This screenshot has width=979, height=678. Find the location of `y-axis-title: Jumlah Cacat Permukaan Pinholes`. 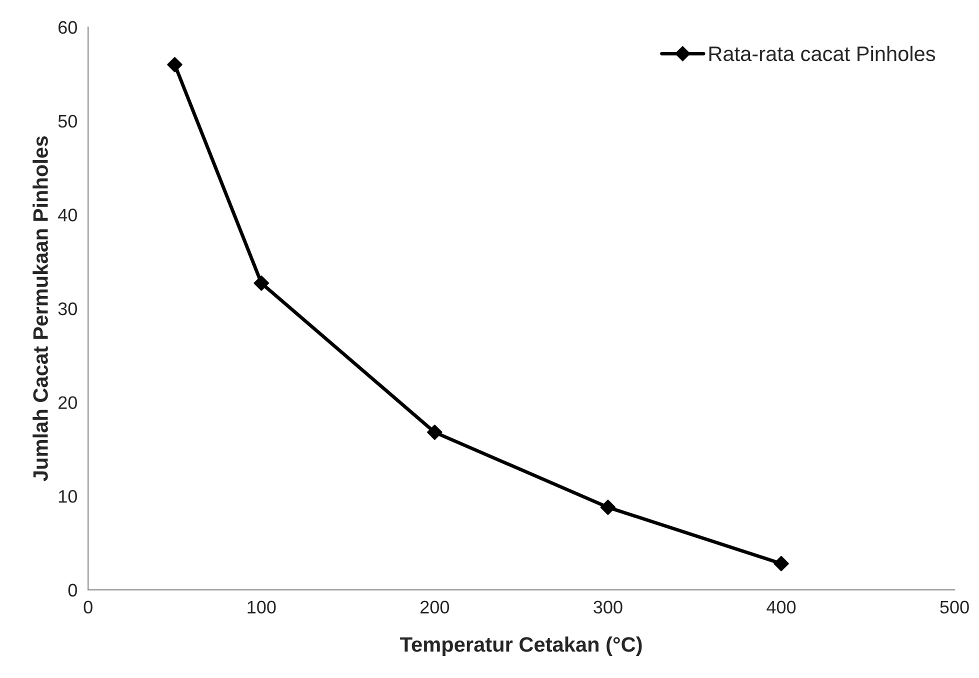

y-axis-title: Jumlah Cacat Permukaan Pinholes is located at coordinates (40, 309).